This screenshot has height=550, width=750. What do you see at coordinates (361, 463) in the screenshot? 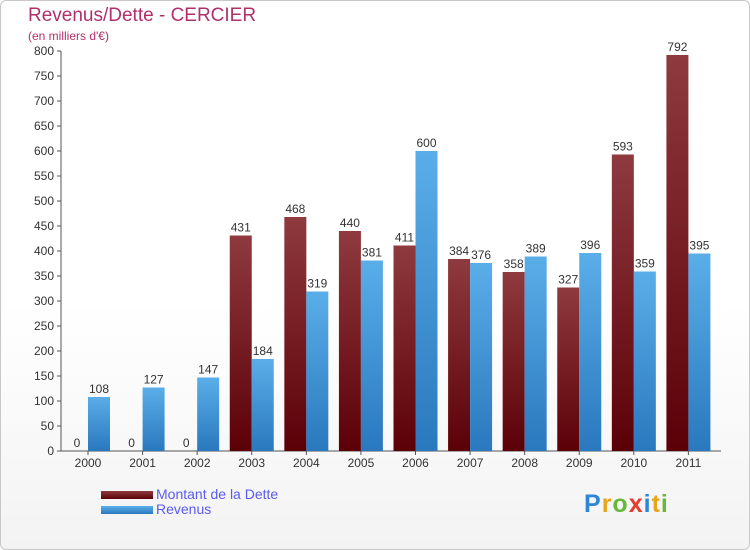
I see `x-tick-label: 2005` at bounding box center [361, 463].